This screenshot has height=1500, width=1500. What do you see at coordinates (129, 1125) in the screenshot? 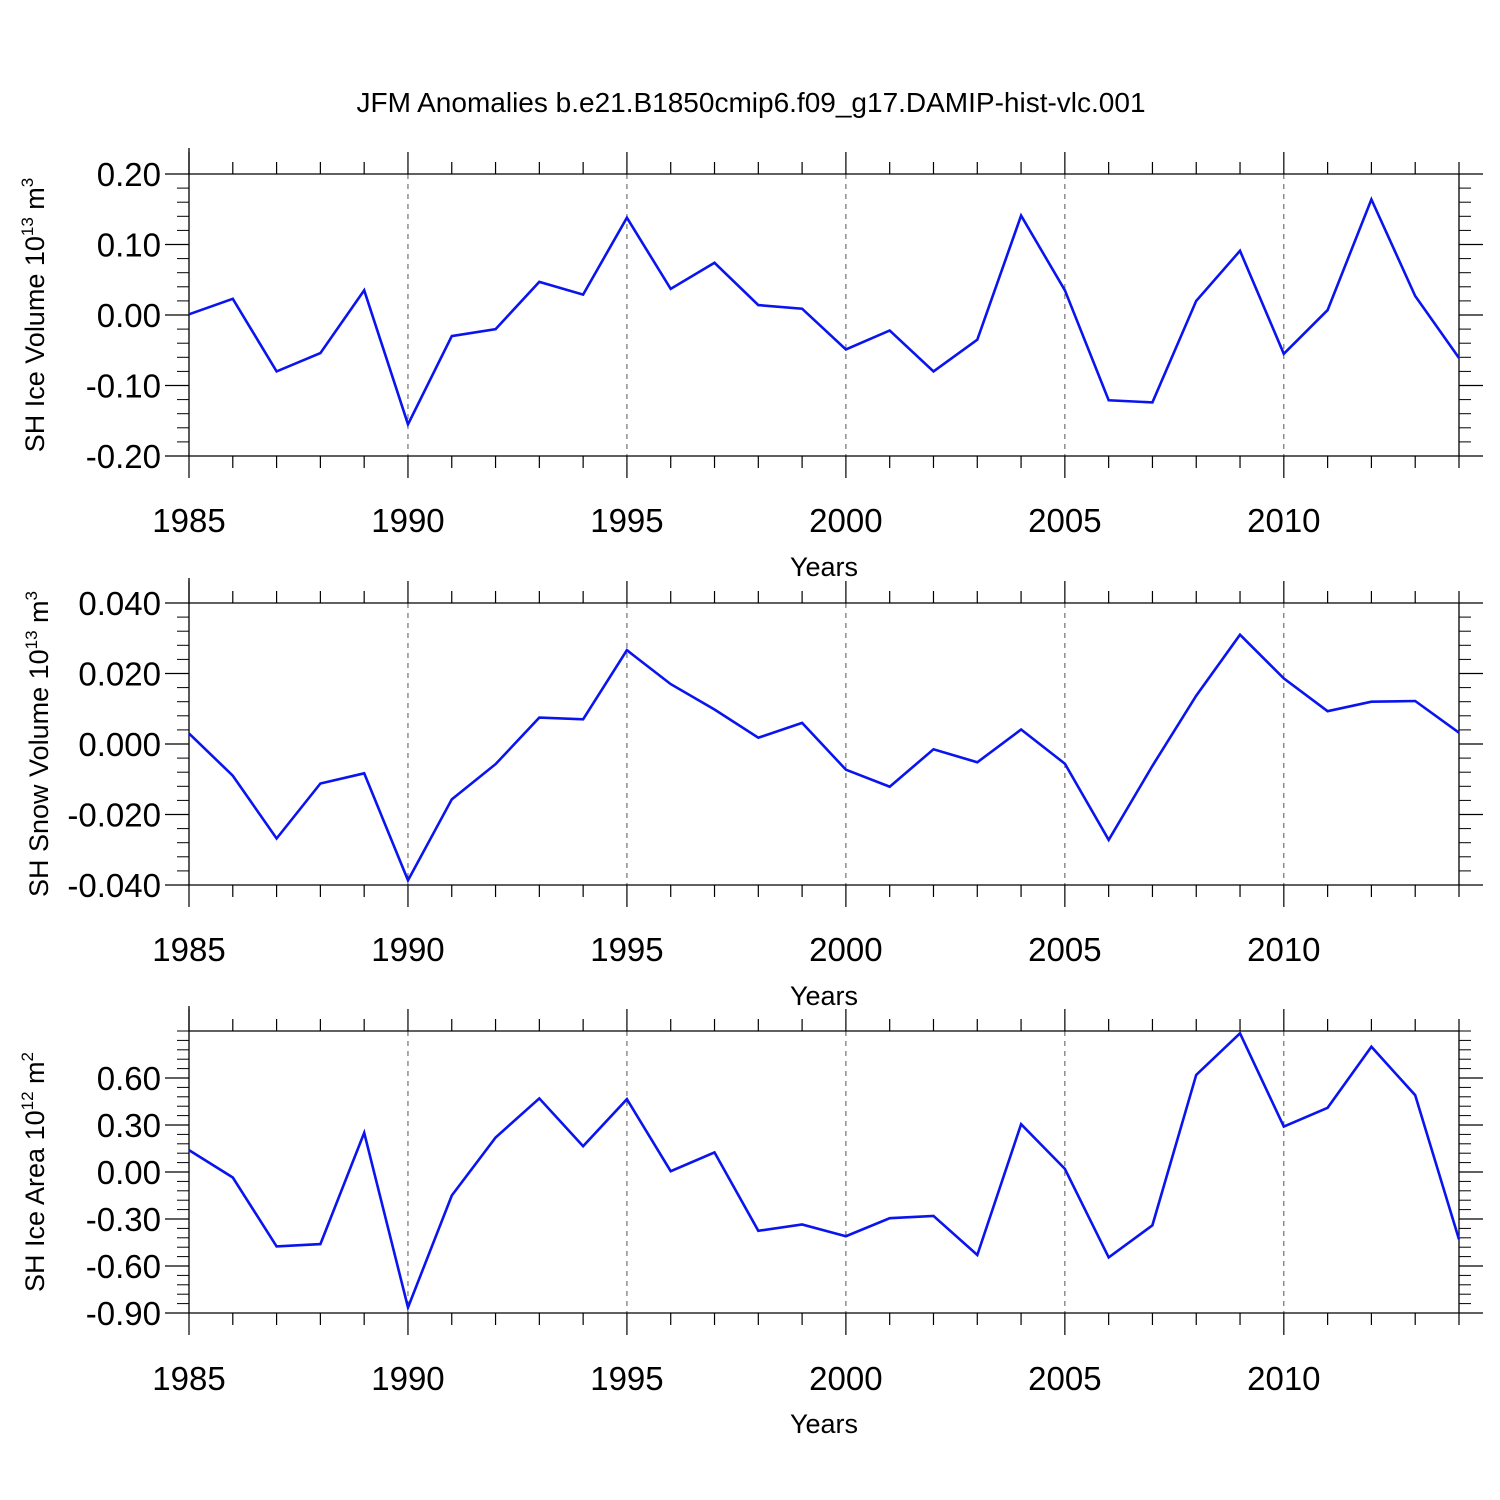
I see `y-tick-label: 0.30` at bounding box center [129, 1125].